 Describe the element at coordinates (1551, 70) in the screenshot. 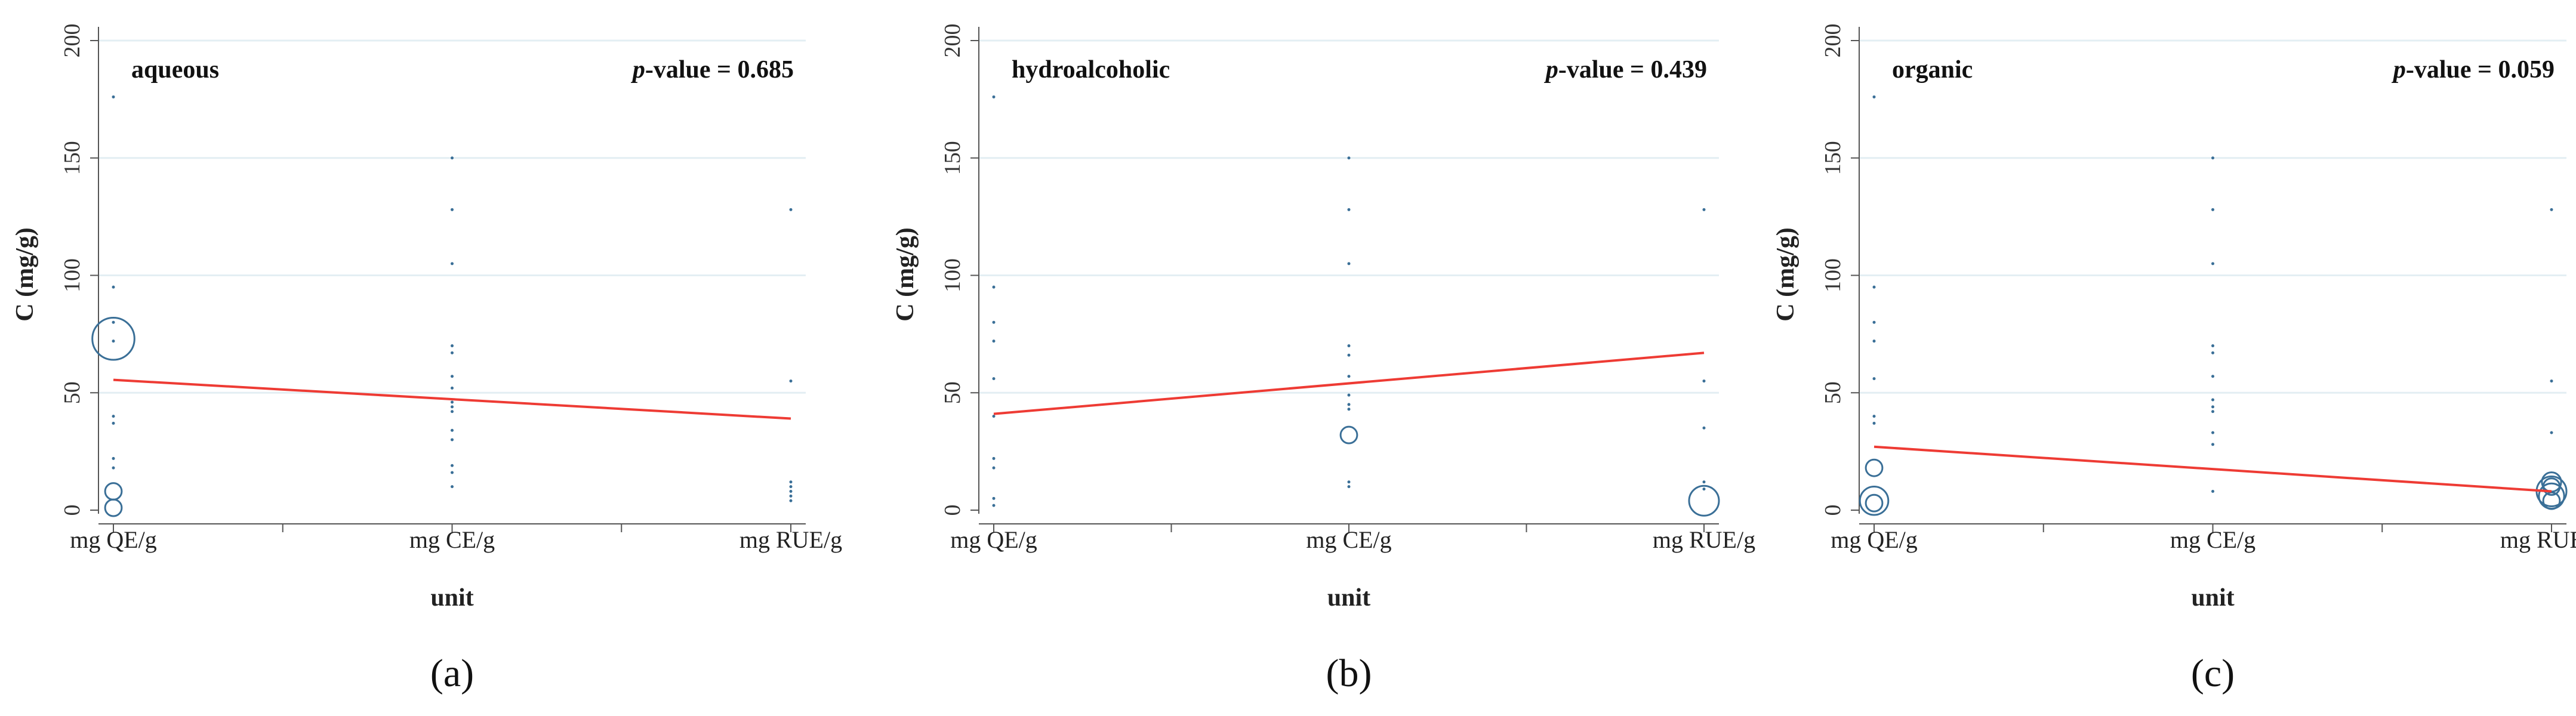

I see `p-symbol: p` at that location.